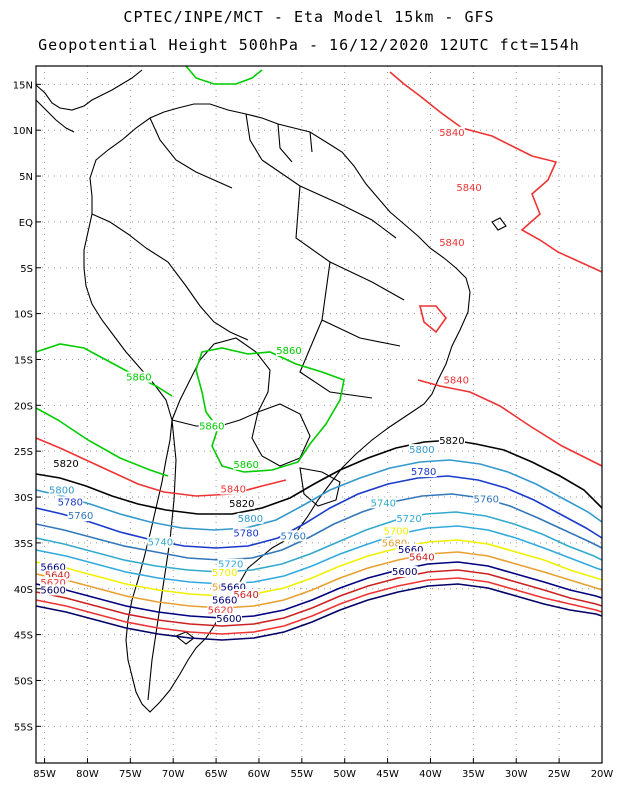  What do you see at coordinates (320, 487) in the screenshot?
I see `border-uruguay` at bounding box center [320, 487].